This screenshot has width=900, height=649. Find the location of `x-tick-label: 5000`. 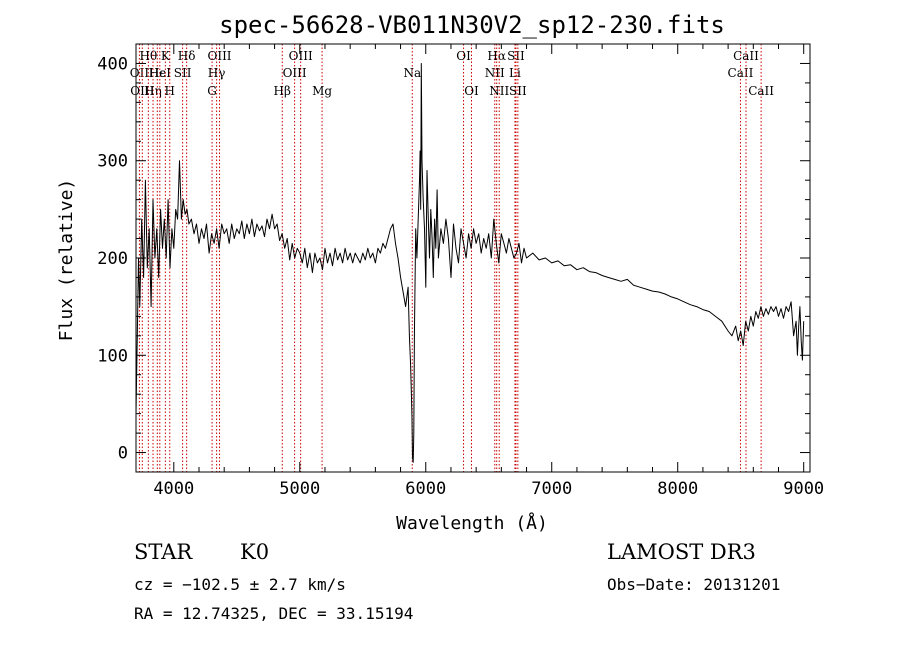

x-tick-label: 5000 is located at coordinates (299, 489).